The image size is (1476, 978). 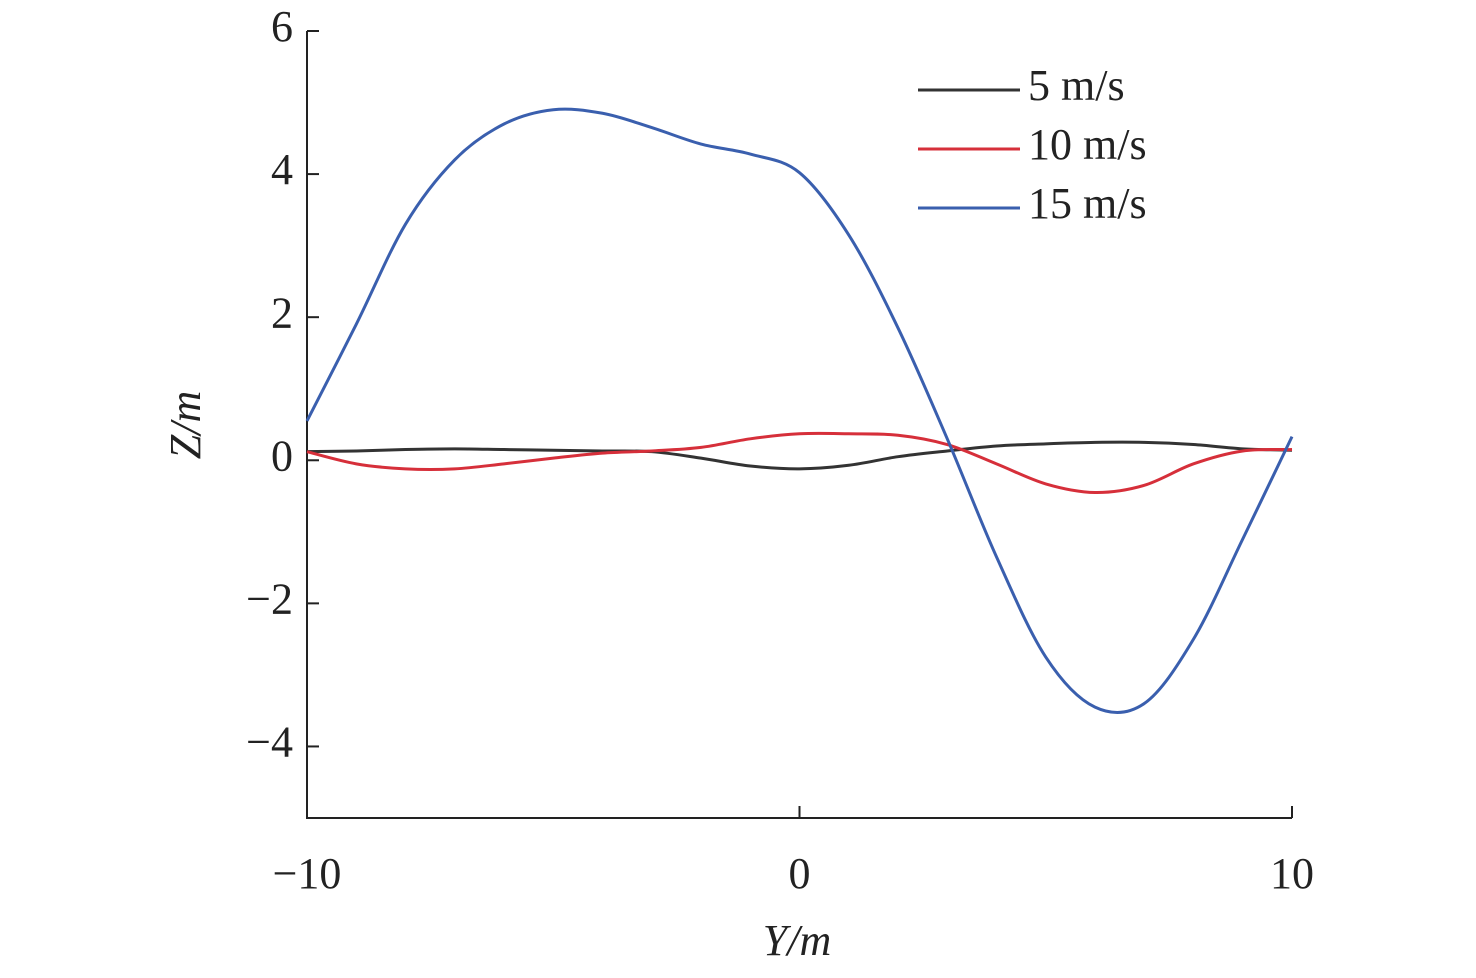 I want to click on x-tick-label: 10, so click(x=1292, y=873).